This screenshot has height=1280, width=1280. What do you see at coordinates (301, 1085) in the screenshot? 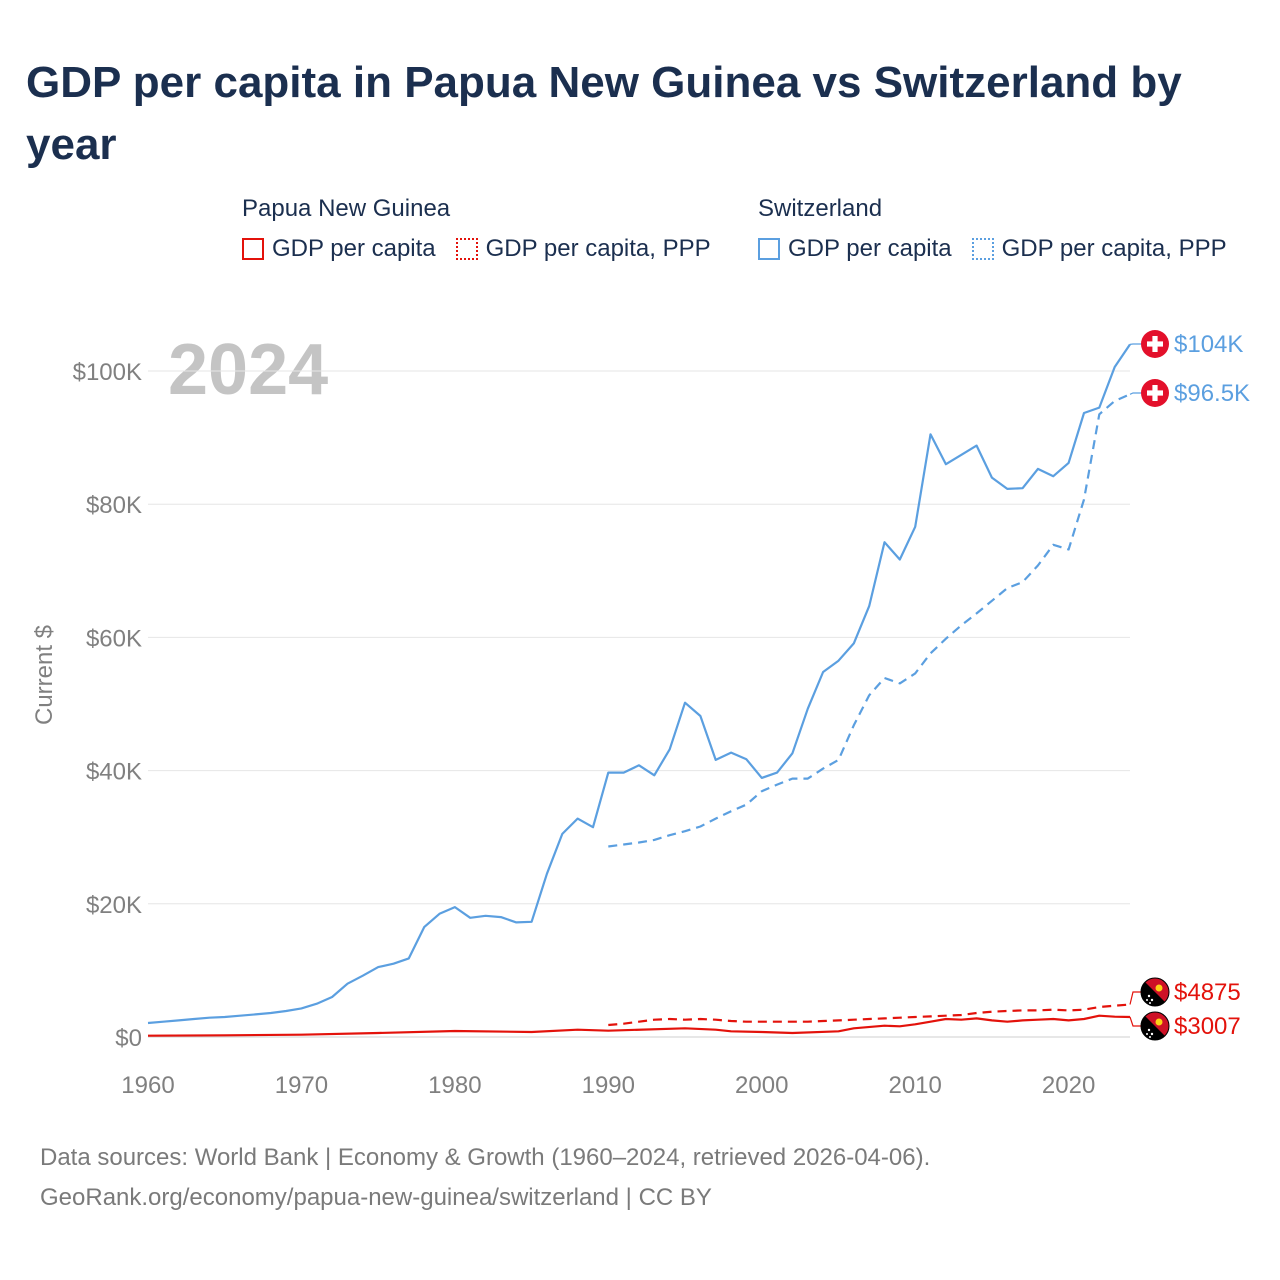
I see `x-tick-label: 1970` at bounding box center [301, 1085].